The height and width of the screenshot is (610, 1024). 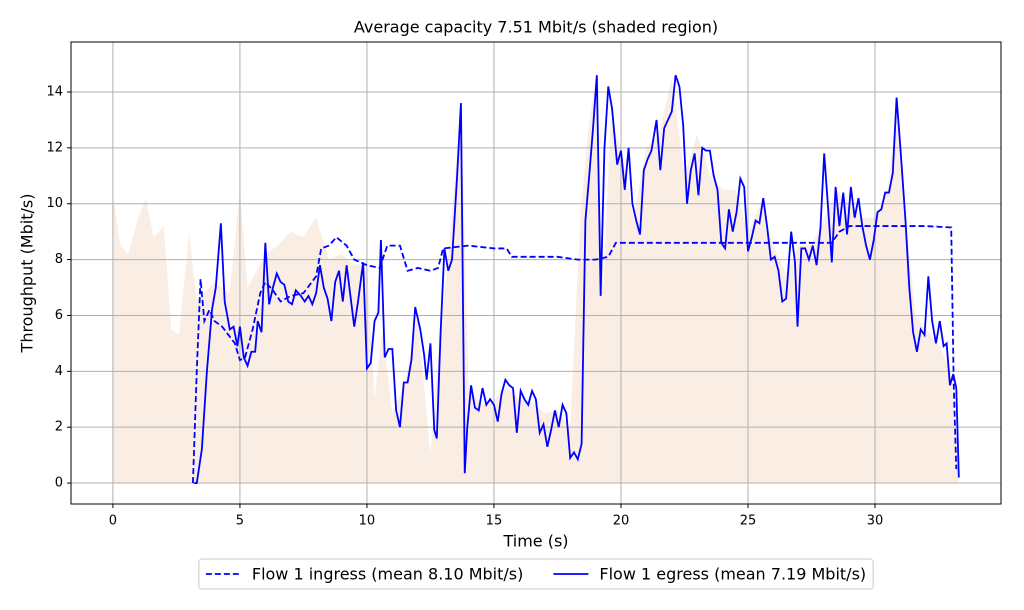 What do you see at coordinates (54, 203) in the screenshot?
I see `y-tick-label: 10` at bounding box center [54, 203].